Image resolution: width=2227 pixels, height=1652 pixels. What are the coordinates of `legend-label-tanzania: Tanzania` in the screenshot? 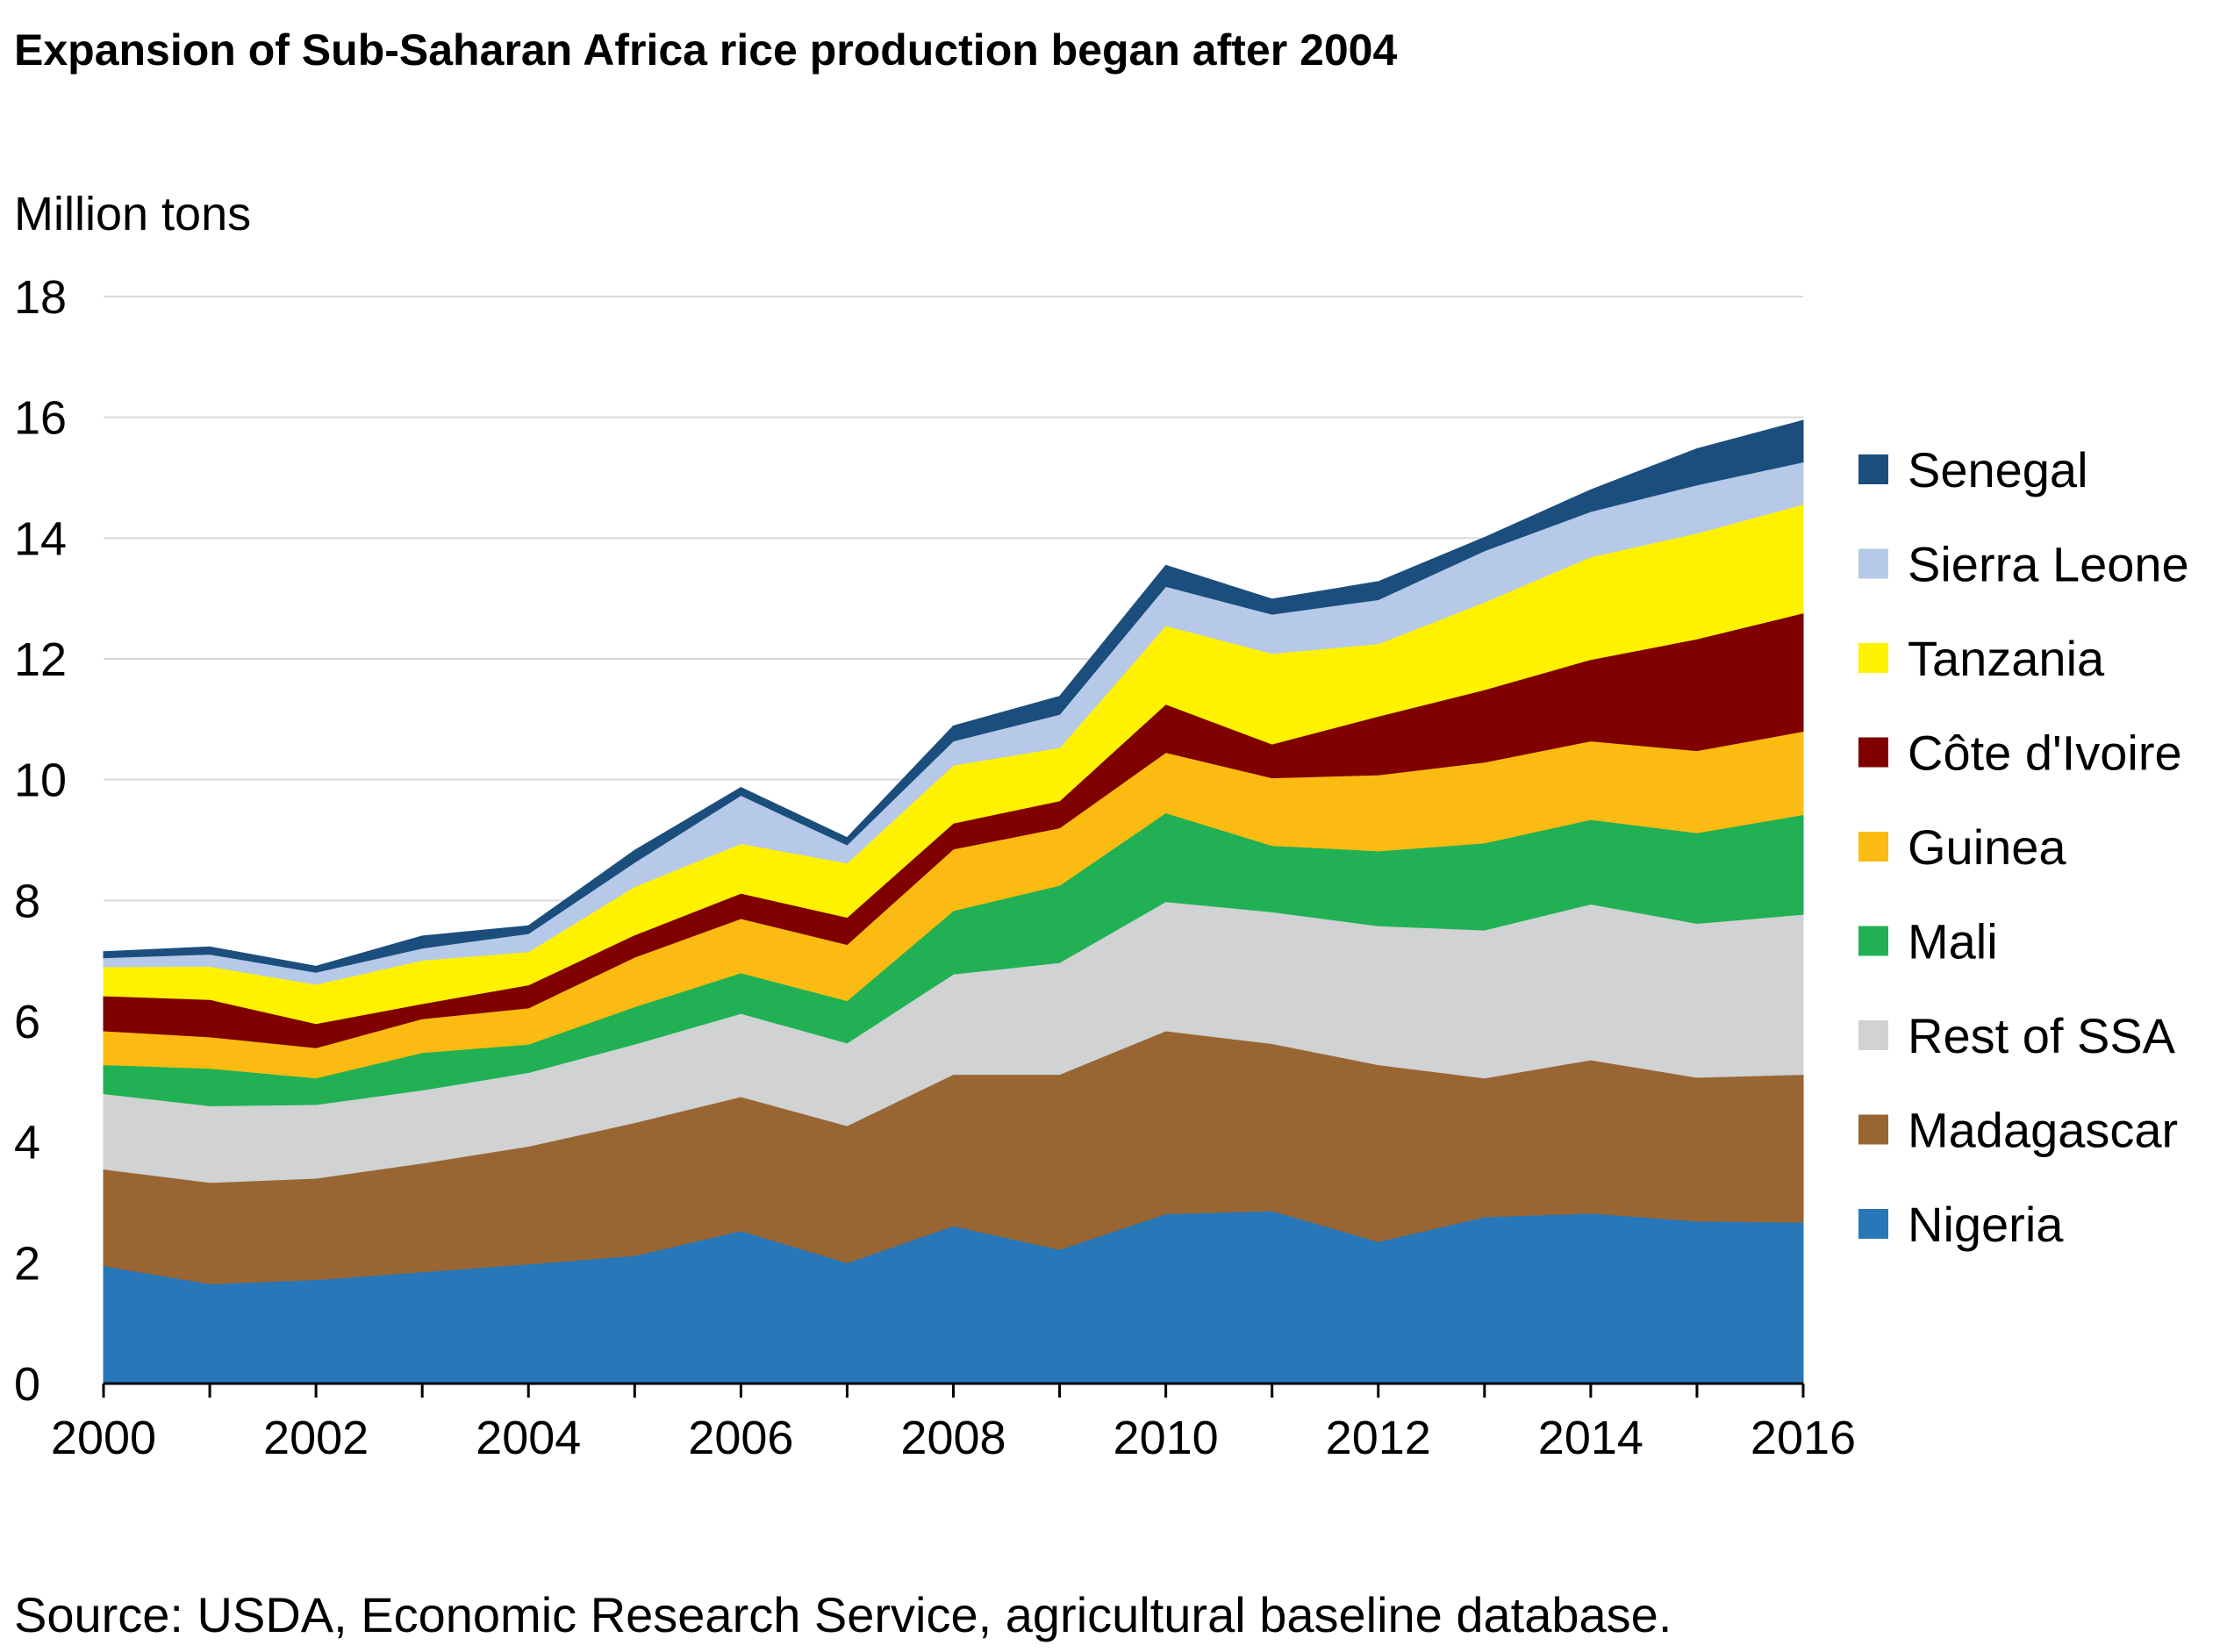 It's located at (2006, 659).